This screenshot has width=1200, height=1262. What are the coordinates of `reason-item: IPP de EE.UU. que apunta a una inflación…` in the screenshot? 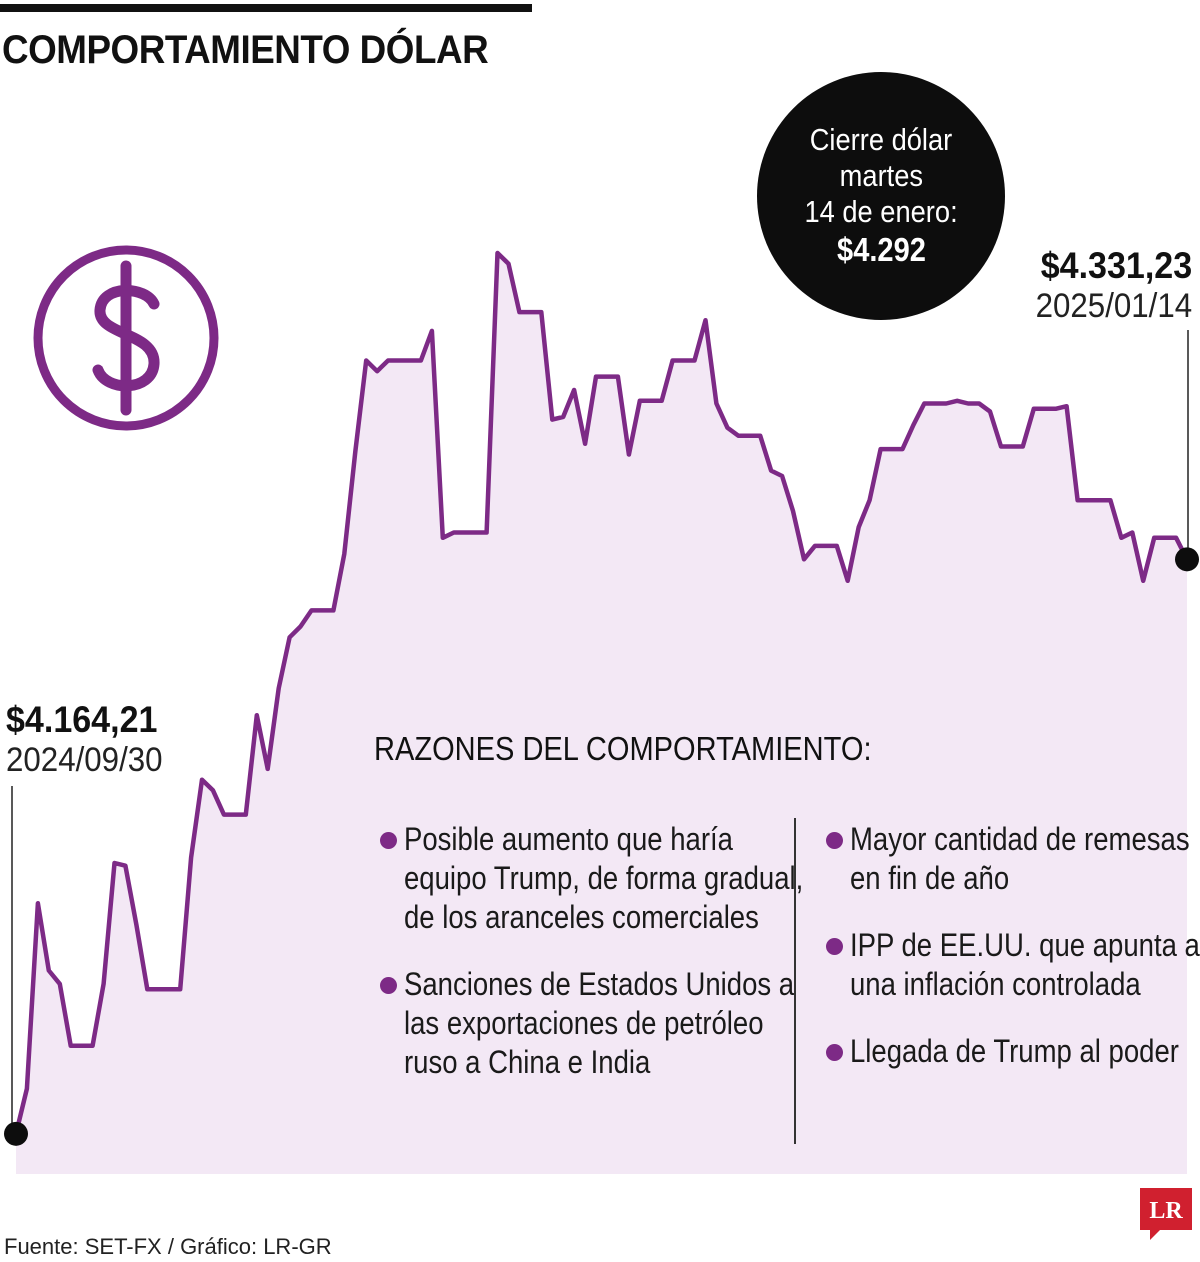 It's located at (1013, 965).